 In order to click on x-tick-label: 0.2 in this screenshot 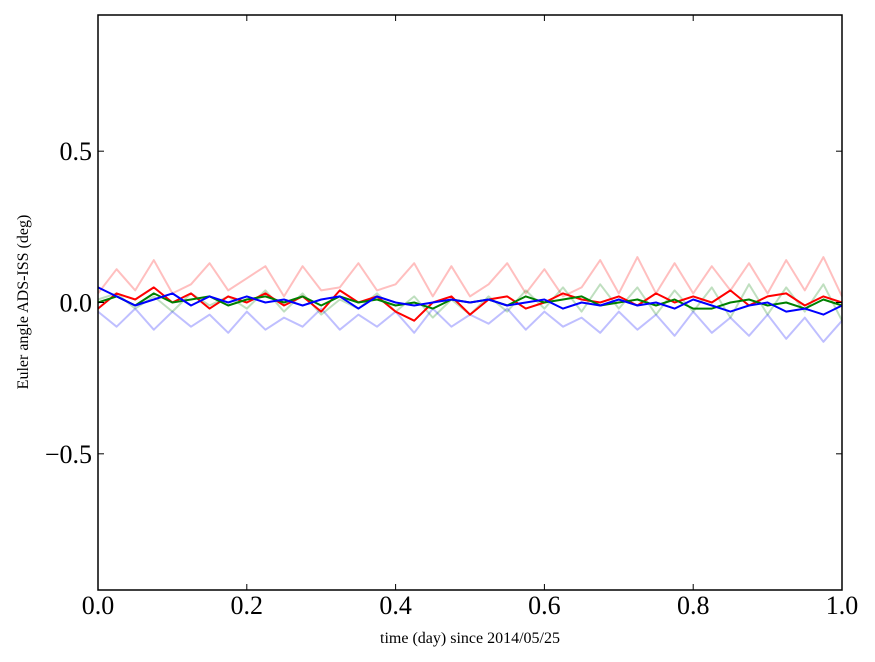, I will do `click(247, 605)`.